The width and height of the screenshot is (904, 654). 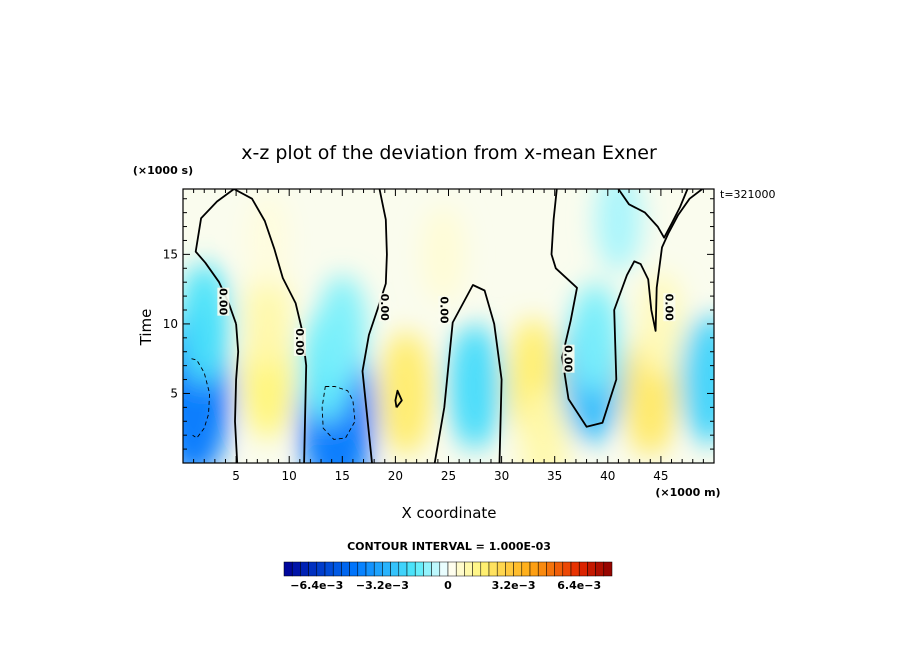 What do you see at coordinates (170, 254) in the screenshot?
I see `y-tick-label: 15` at bounding box center [170, 254].